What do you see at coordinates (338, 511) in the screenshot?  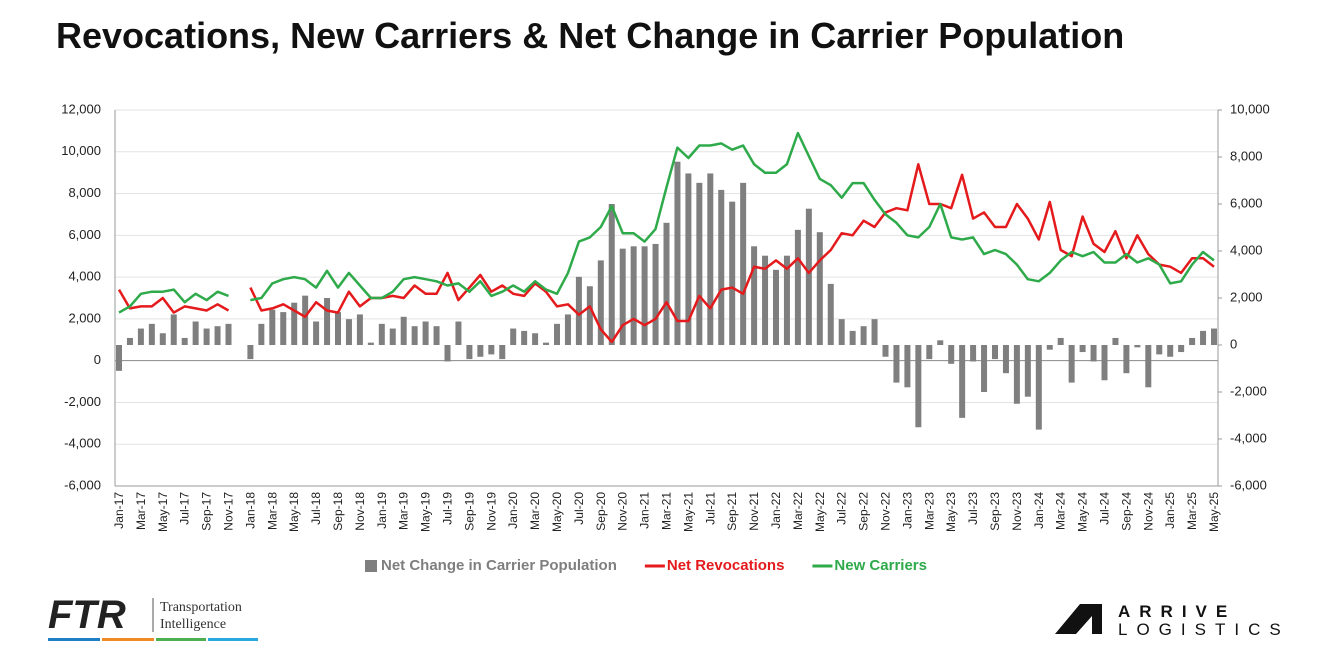 I see `x-tick-label: Sep-18` at bounding box center [338, 511].